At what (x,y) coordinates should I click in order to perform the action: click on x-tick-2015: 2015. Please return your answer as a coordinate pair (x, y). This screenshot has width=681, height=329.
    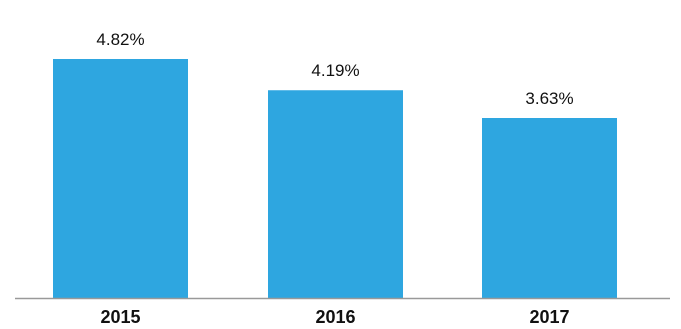
    Looking at the image, I should click on (120, 317).